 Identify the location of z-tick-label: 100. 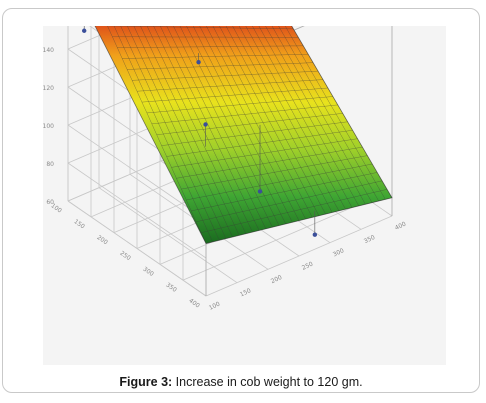
(48, 126).